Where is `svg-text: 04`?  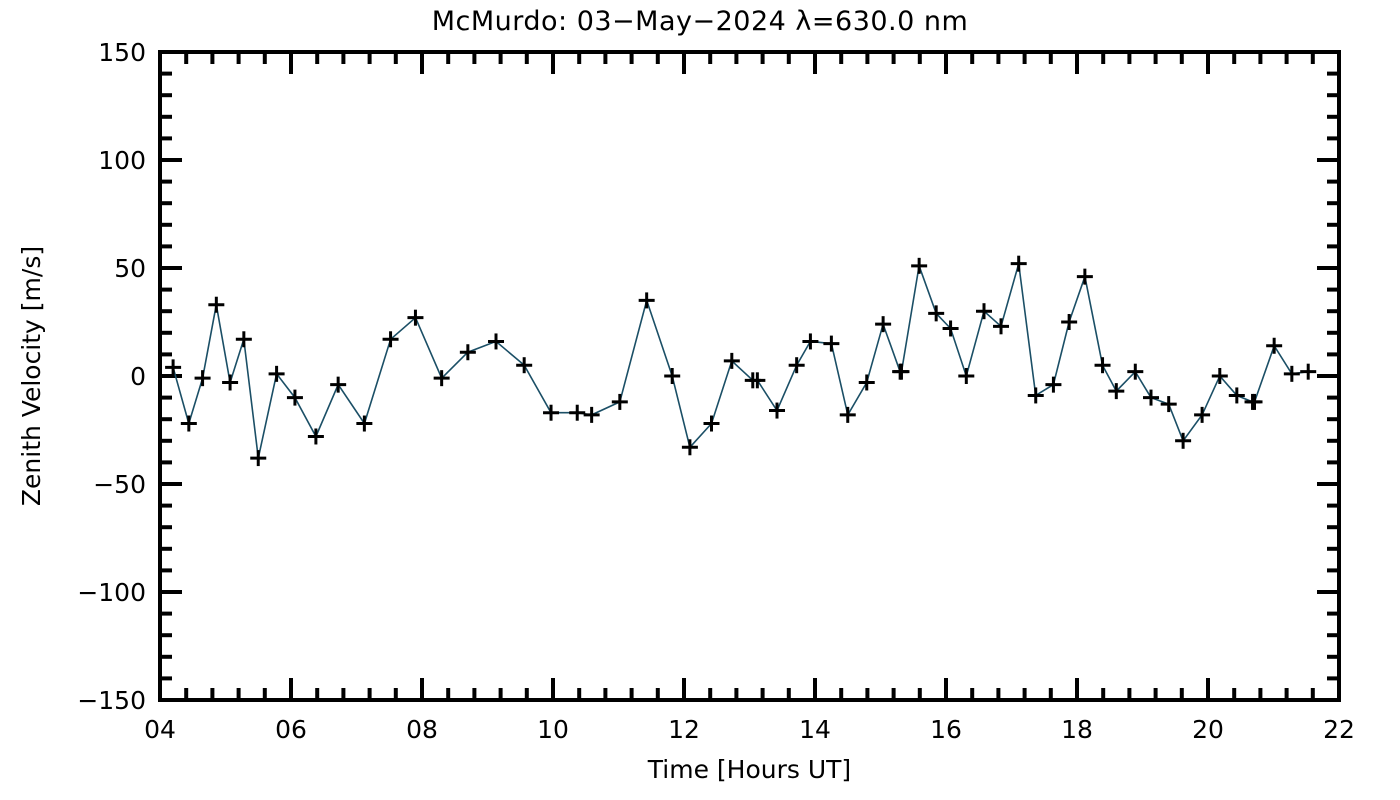 svg-text: 04 is located at coordinates (160, 729).